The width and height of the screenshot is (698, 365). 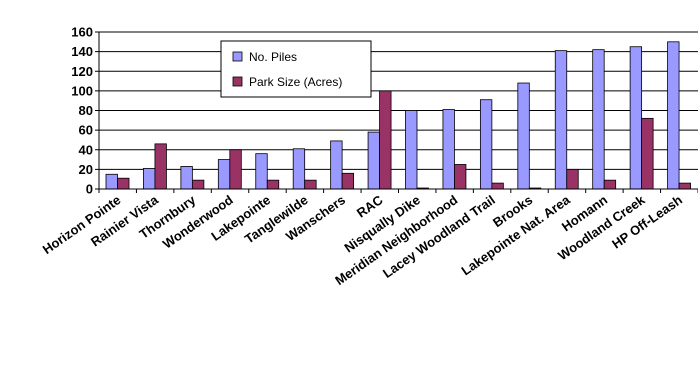 I want to click on y-tick-label: 160, so click(x=82, y=32).